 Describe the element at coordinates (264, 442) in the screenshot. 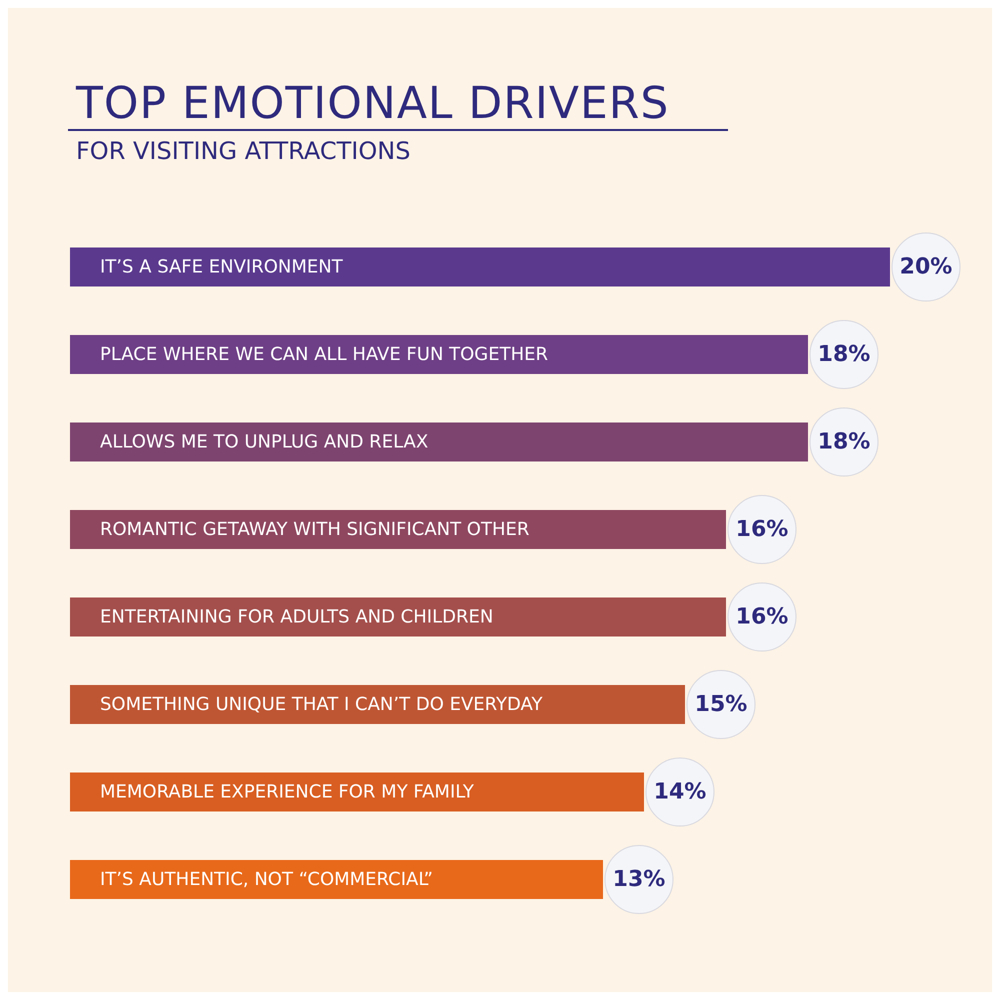

I see `y-tick-label: ALLOWS ME TO UNPLUG AND RELAX` at that location.